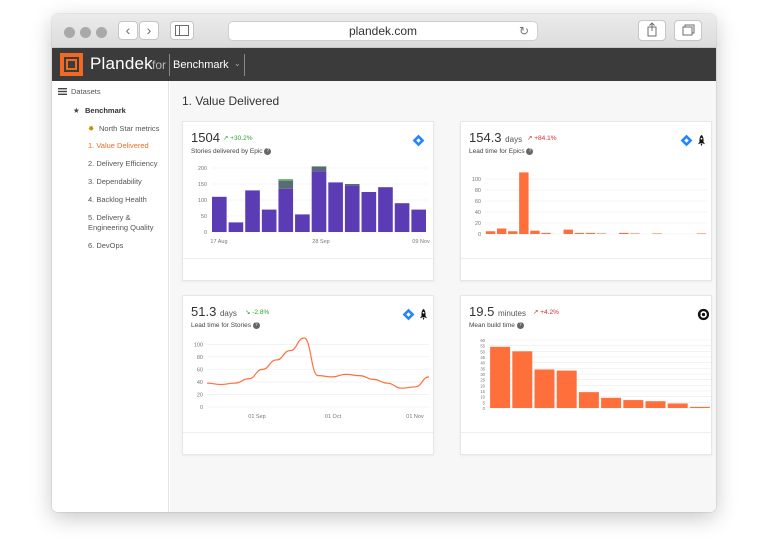 The image size is (768, 552). Describe the element at coordinates (105, 110) in the screenshot. I see `sidebar-benchmark: Benchmark` at that location.